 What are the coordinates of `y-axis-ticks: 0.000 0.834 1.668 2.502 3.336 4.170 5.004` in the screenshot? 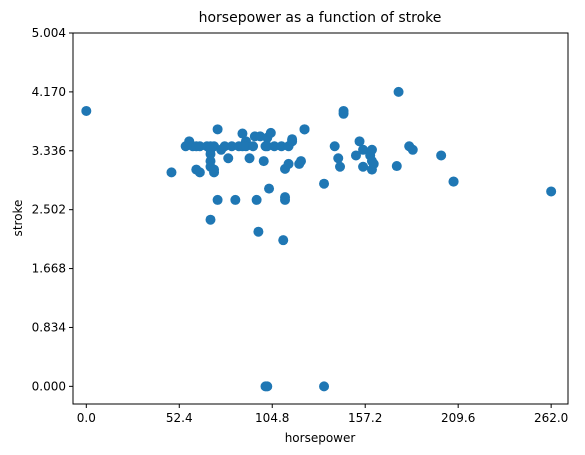 It's located at (52, 209).